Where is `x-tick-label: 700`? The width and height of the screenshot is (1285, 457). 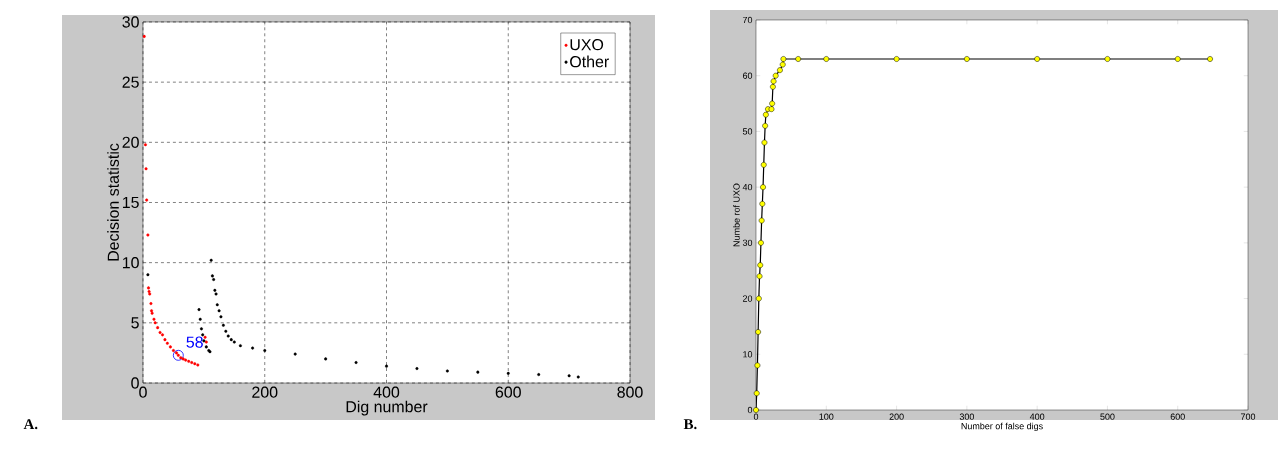 x-tick-label: 700 is located at coordinates (1248, 416).